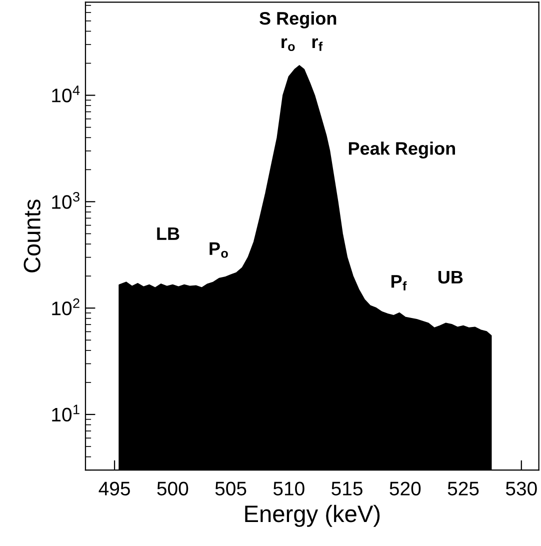 Image resolution: width=541 pixels, height=546 pixels. What do you see at coordinates (288, 489) in the screenshot?
I see `x-tick-label: 510` at bounding box center [288, 489].